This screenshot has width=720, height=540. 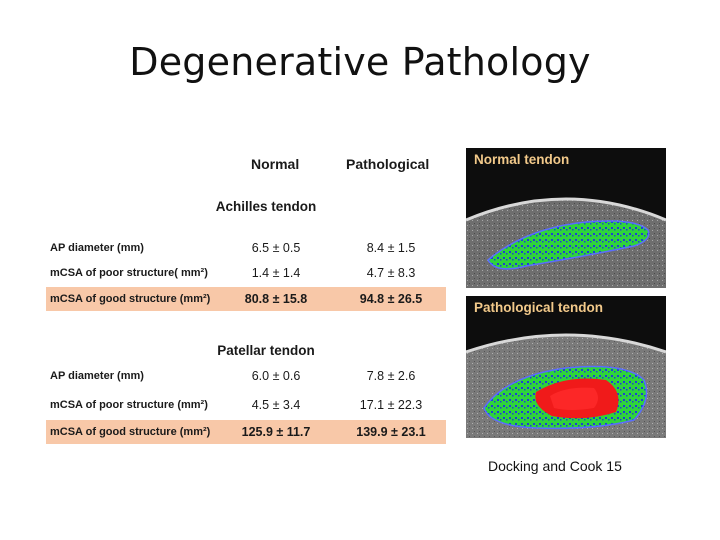 What do you see at coordinates (388, 164) in the screenshot?
I see `header-pathological: Pathological` at bounding box center [388, 164].